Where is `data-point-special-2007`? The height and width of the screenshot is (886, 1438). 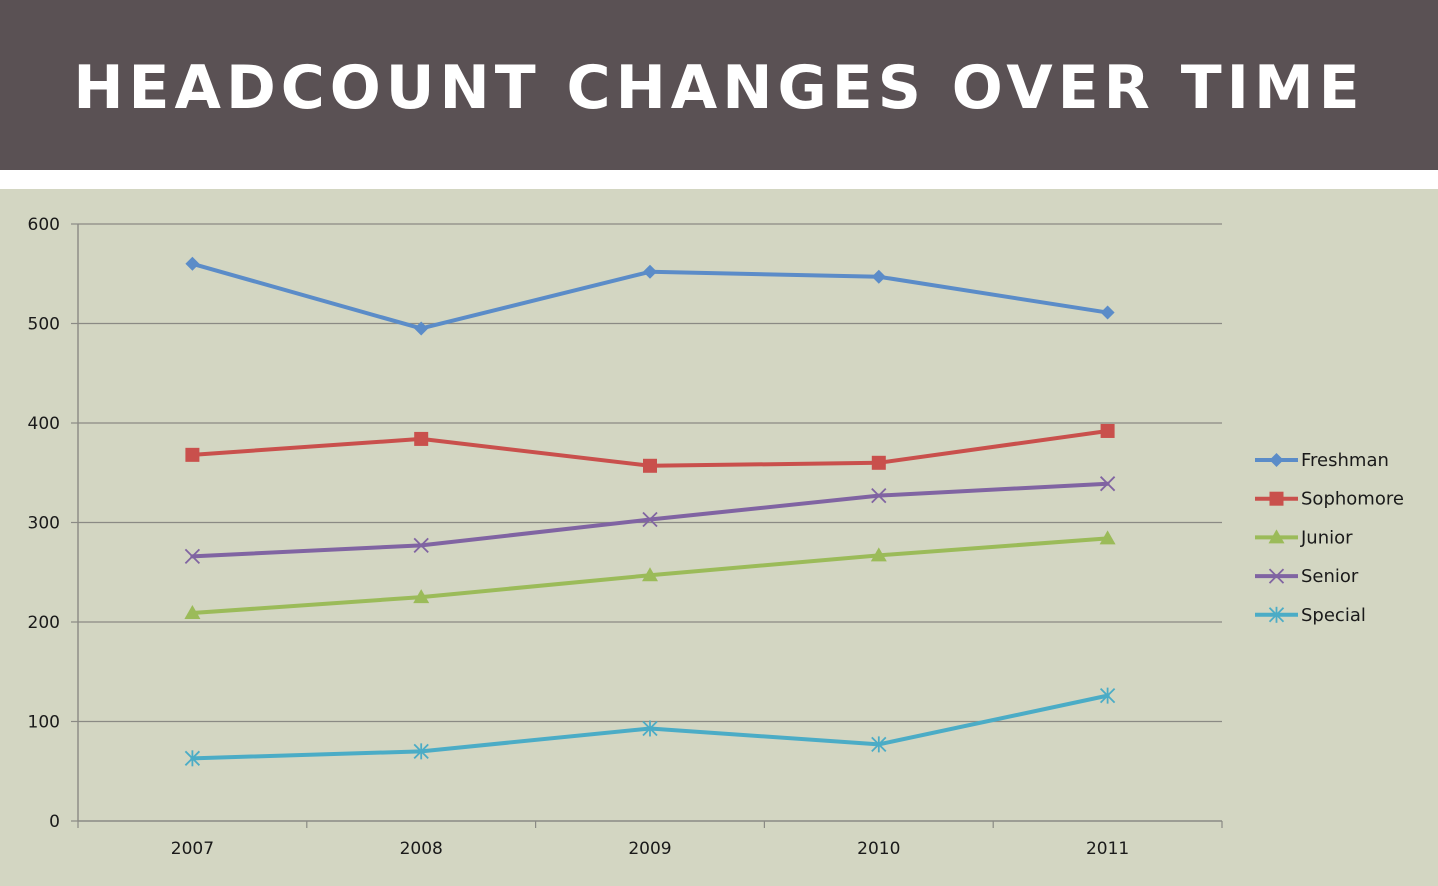
data-point-special-2007 is located at coordinates (192, 758).